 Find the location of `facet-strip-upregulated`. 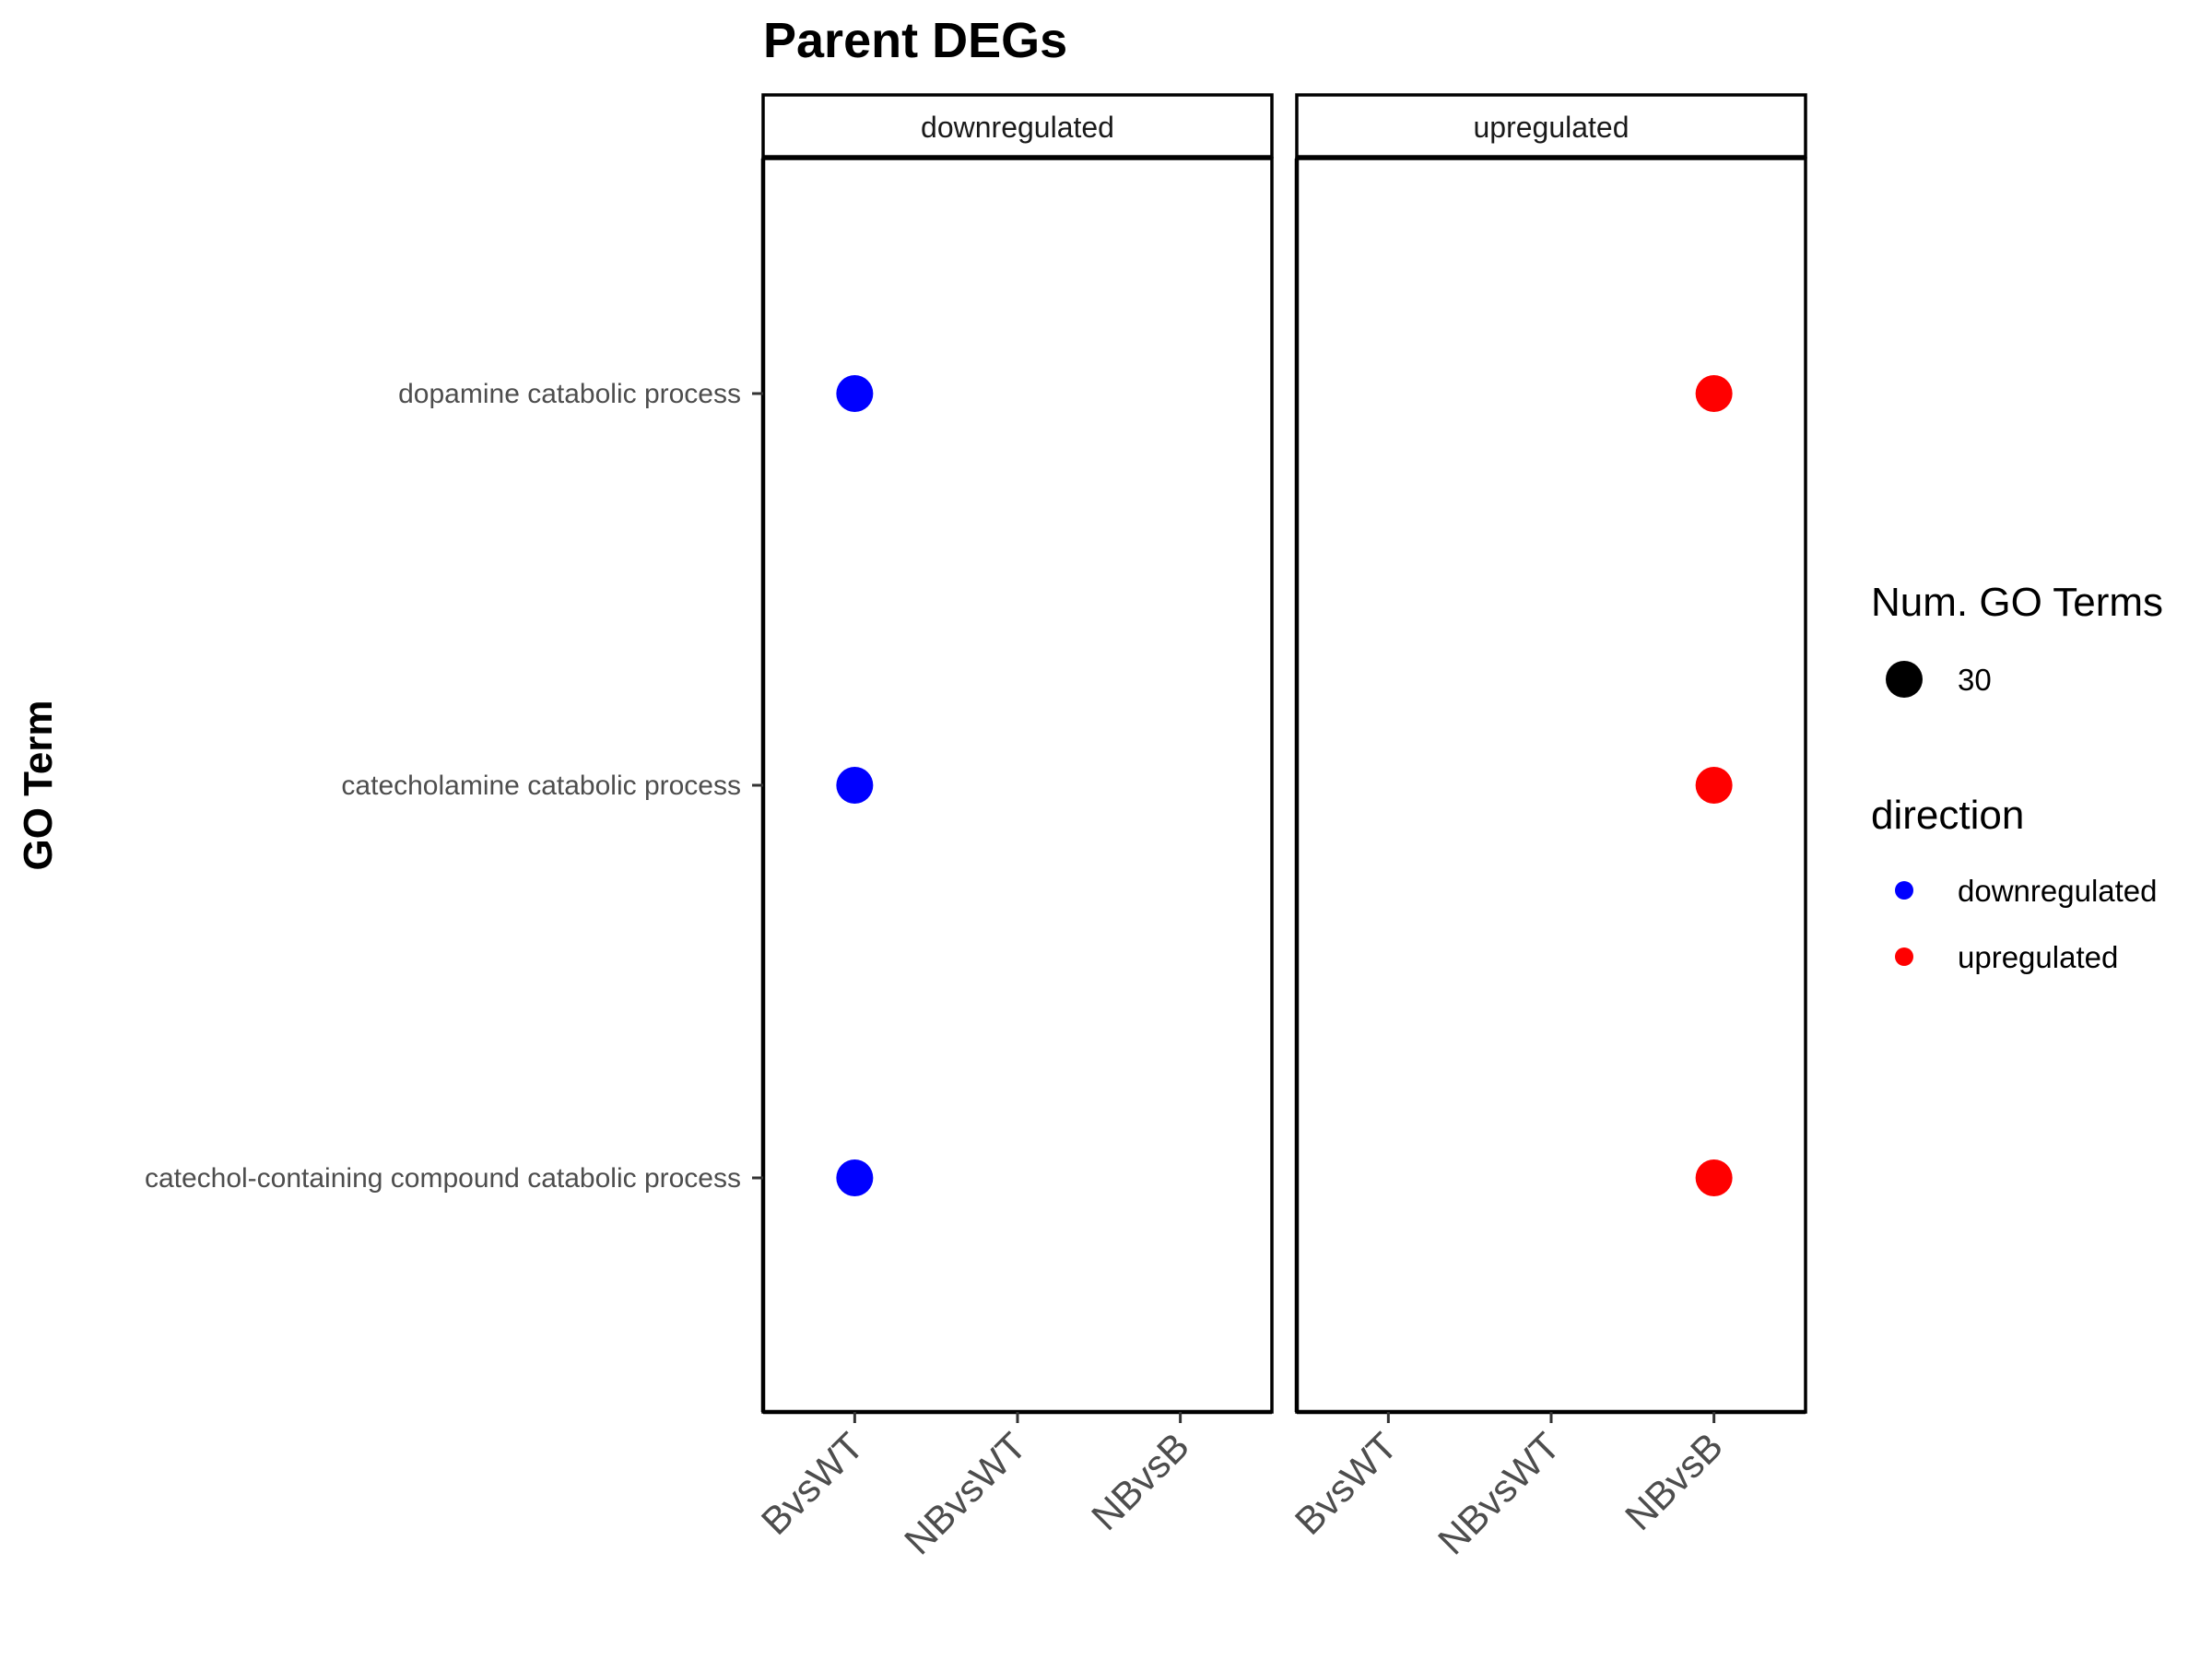

facet-strip-upregulated is located at coordinates (1551, 126).